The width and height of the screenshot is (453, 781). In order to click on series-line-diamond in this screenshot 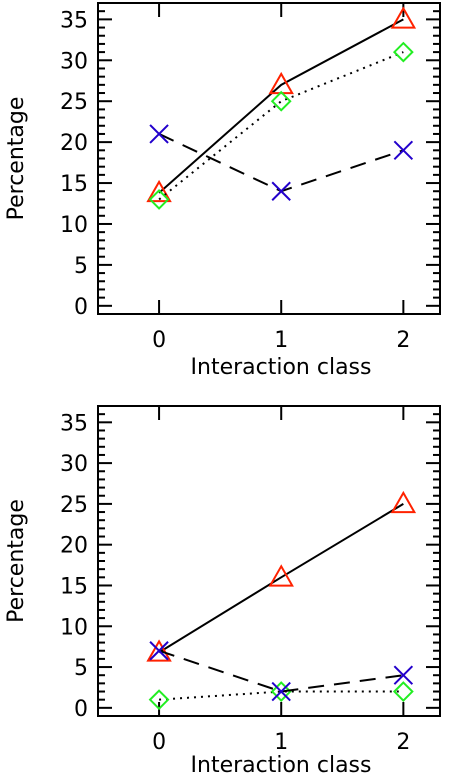, I will do `click(281, 695)`.